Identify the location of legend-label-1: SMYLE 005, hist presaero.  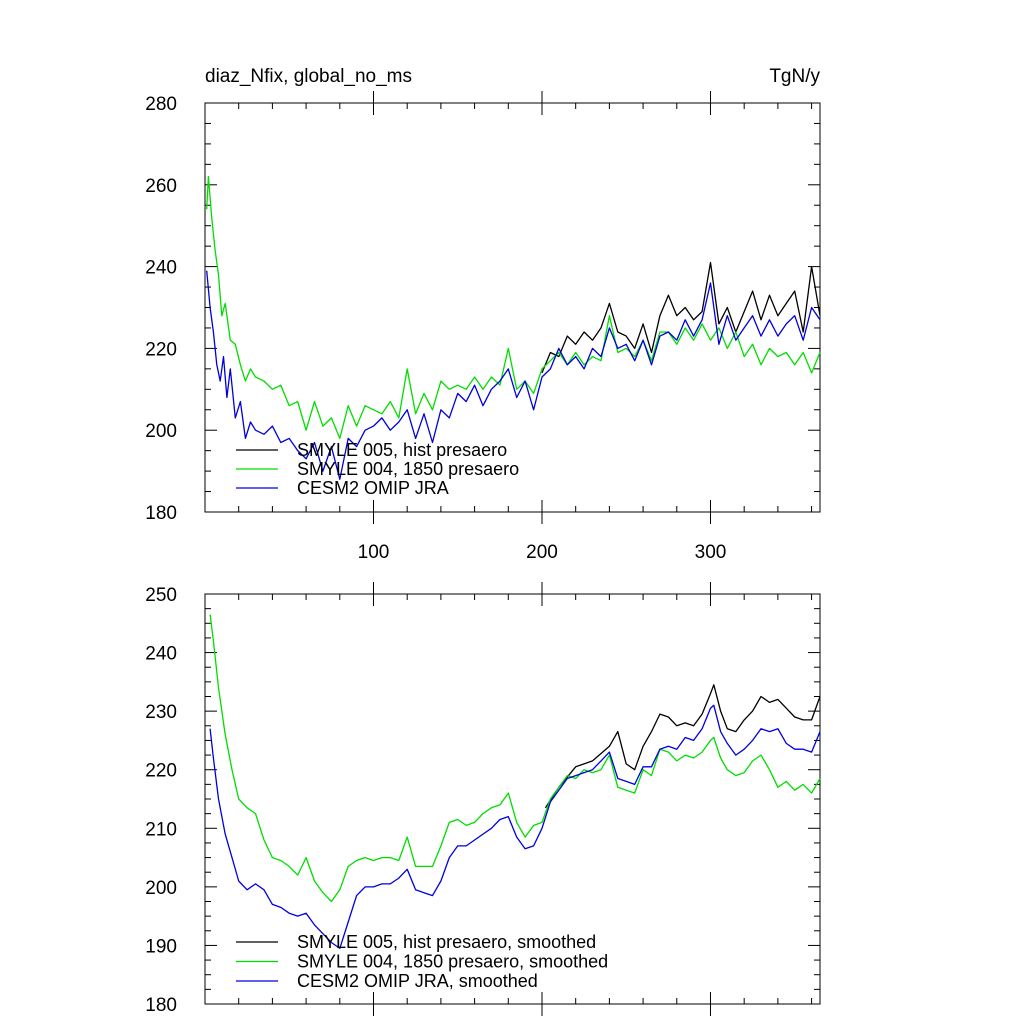
(402, 450).